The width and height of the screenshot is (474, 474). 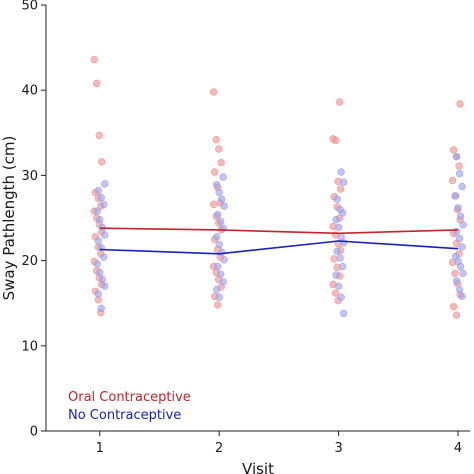 What do you see at coordinates (458, 448) in the screenshot?
I see `x-tick-label: 4` at bounding box center [458, 448].